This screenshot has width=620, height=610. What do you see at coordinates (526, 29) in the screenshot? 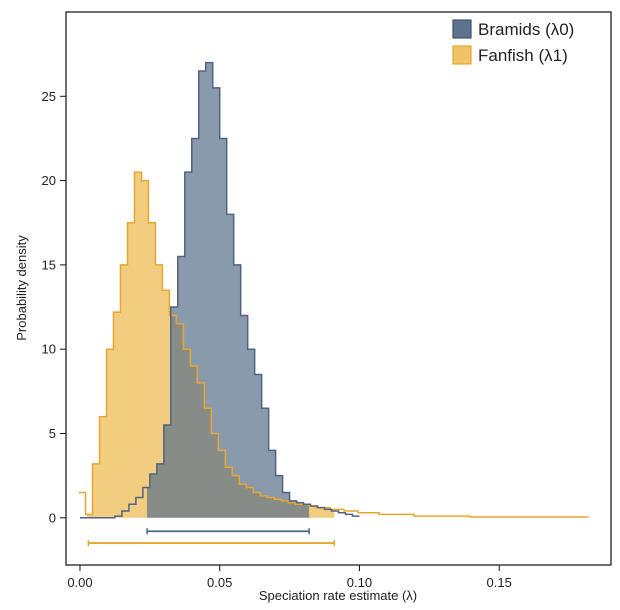
I see `legend-label-bramids: Bramids (λ0)` at bounding box center [526, 29].